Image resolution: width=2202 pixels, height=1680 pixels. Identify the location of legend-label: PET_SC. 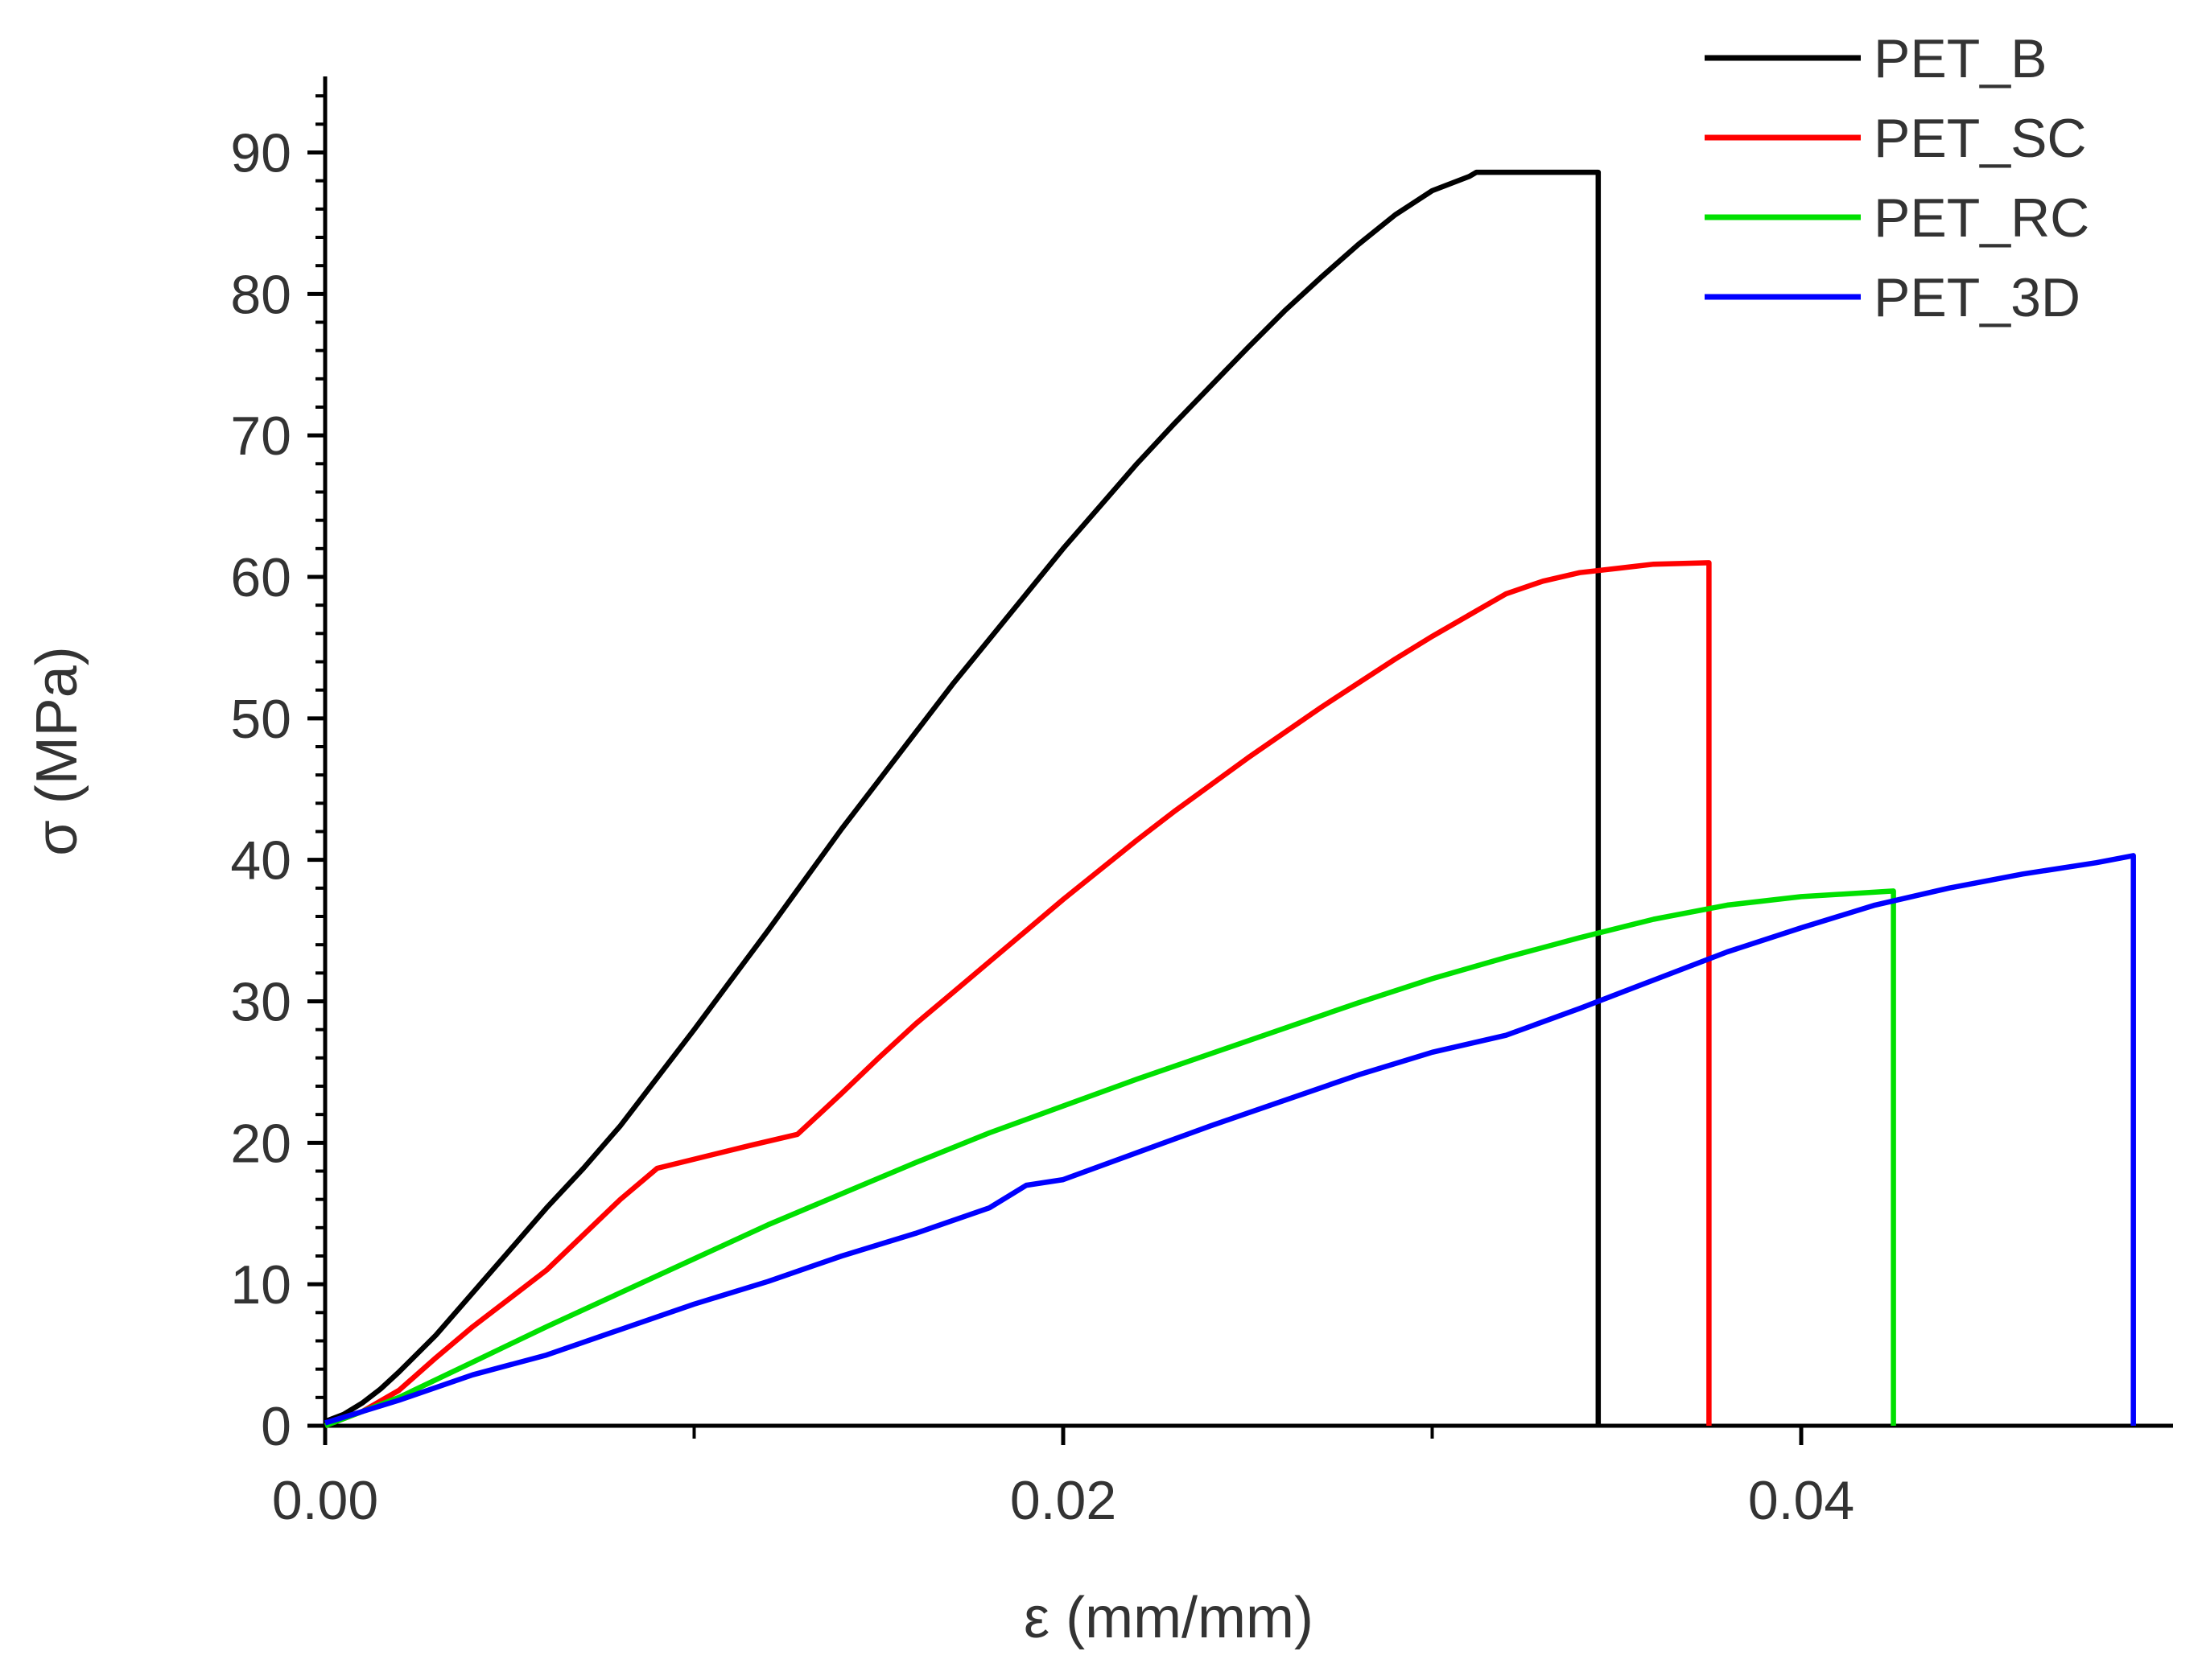
(1980, 139).